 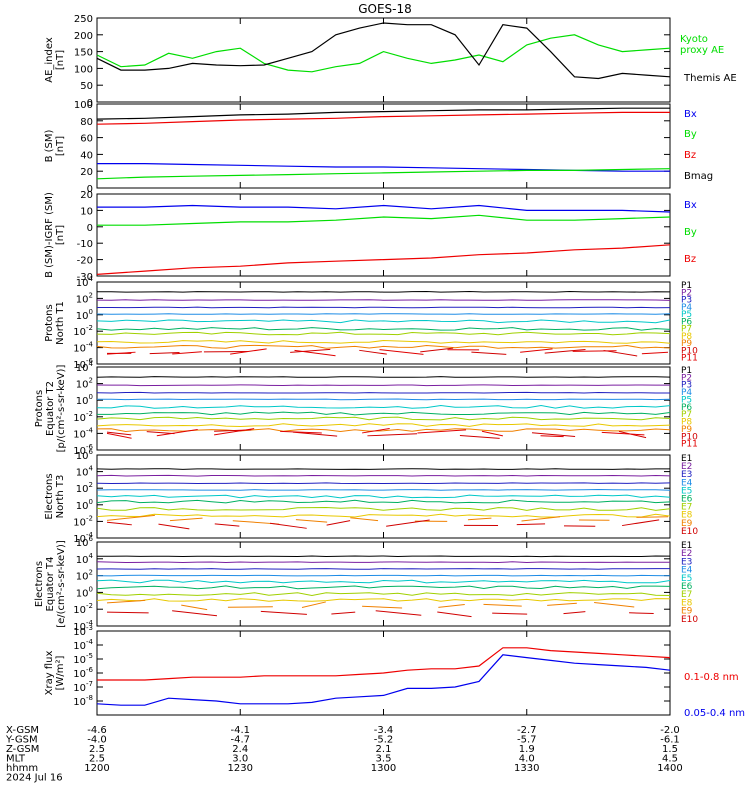 What do you see at coordinates (86, 172) in the screenshot?
I see `y-tick-label: 20` at bounding box center [86, 172].